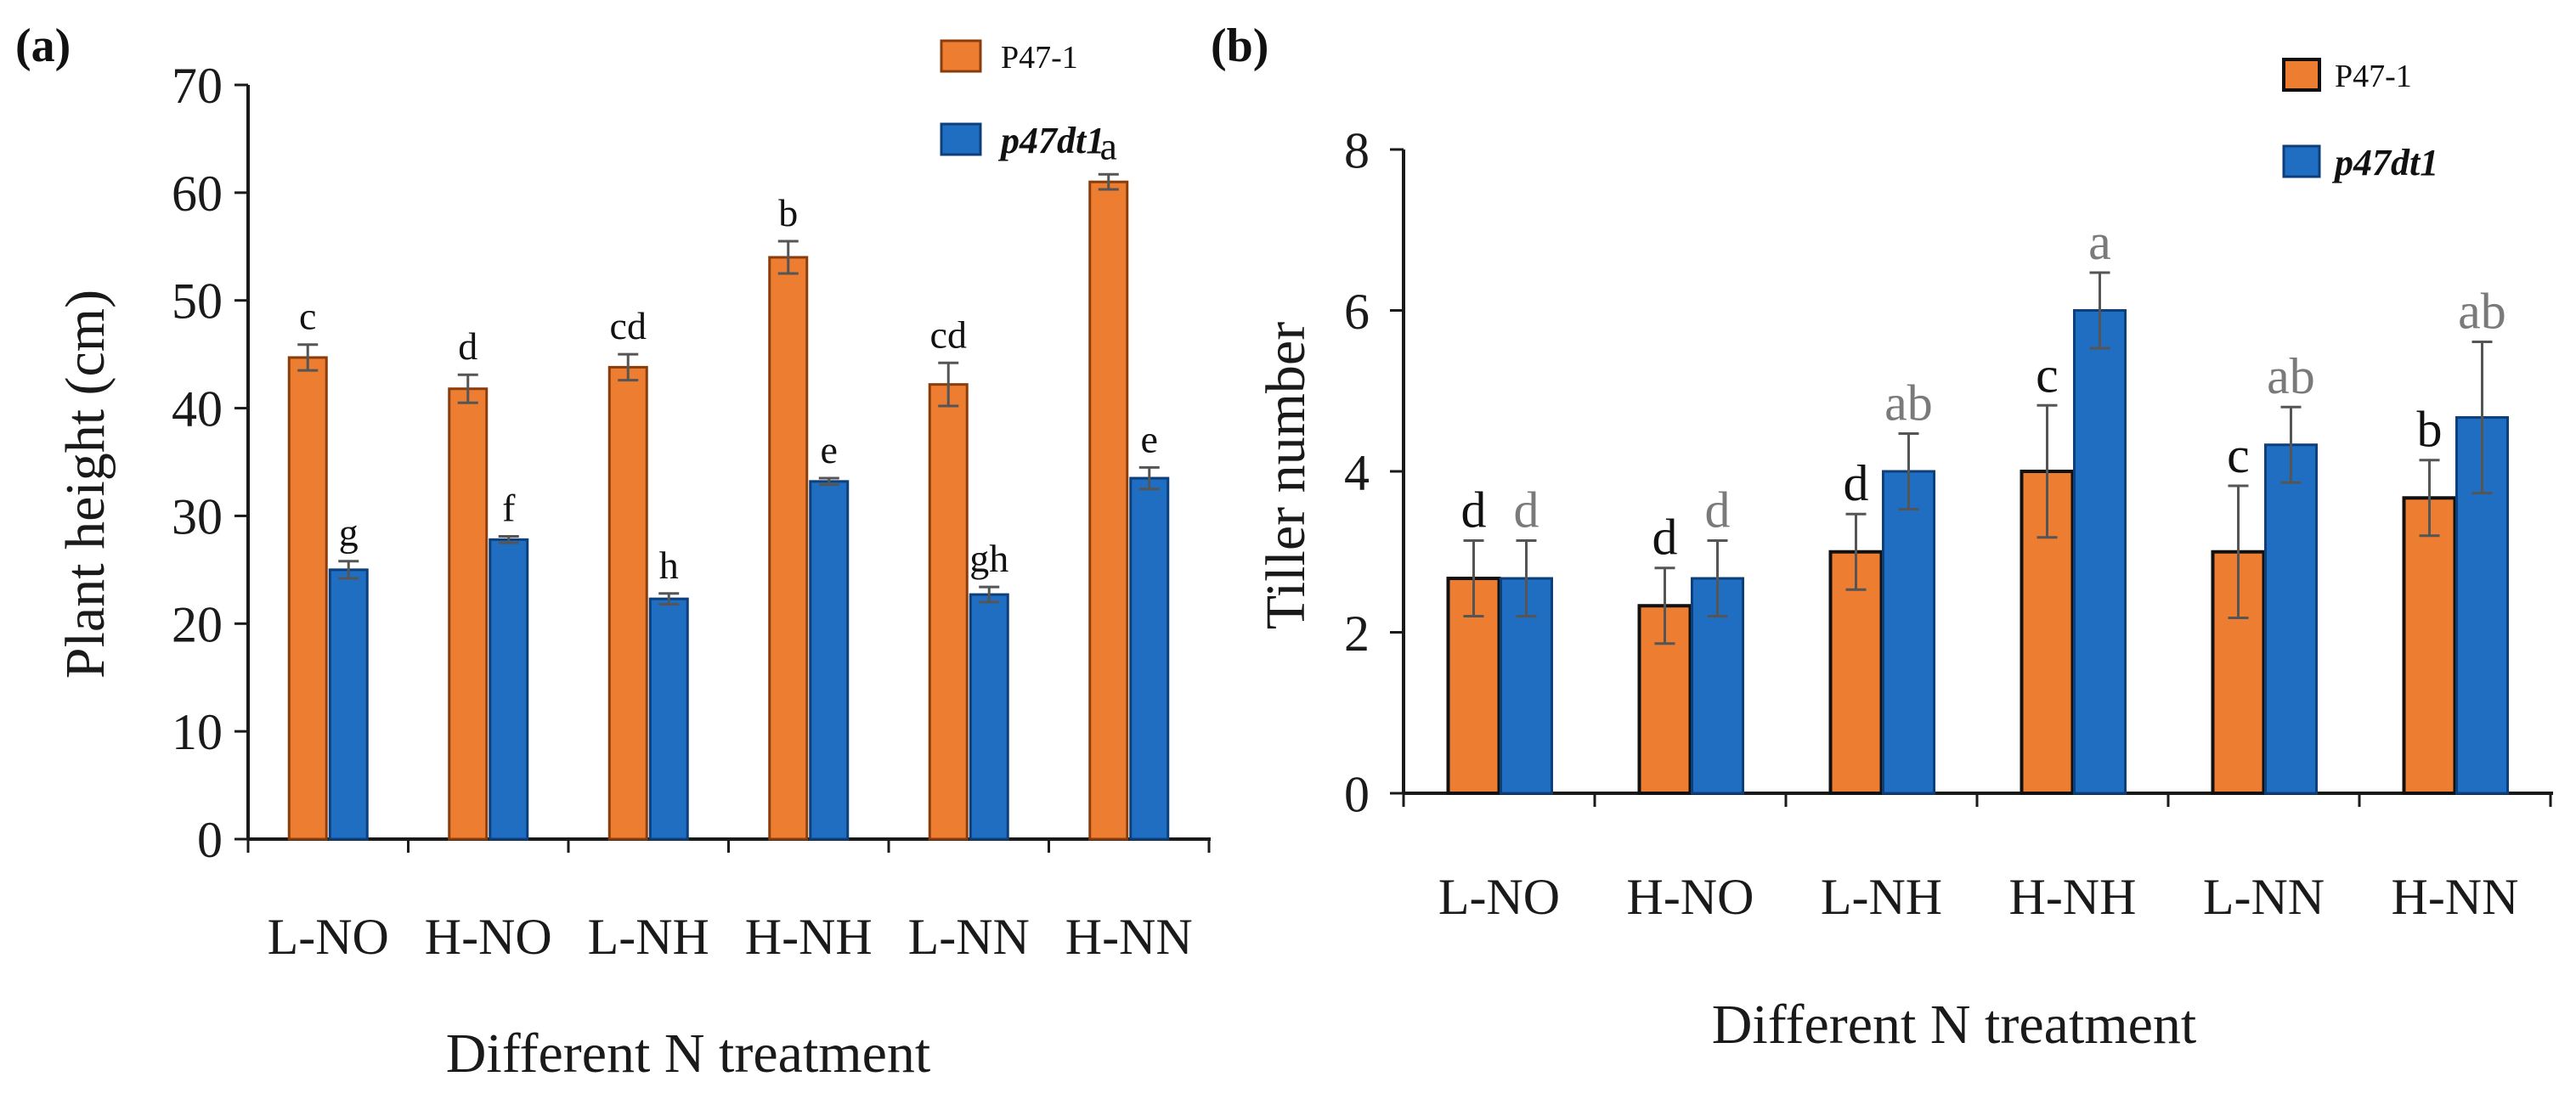 This screenshot has height=1099, width=2576. What do you see at coordinates (1955, 1025) in the screenshot?
I see `panel-b-xlabel: Different N treatment` at bounding box center [1955, 1025].